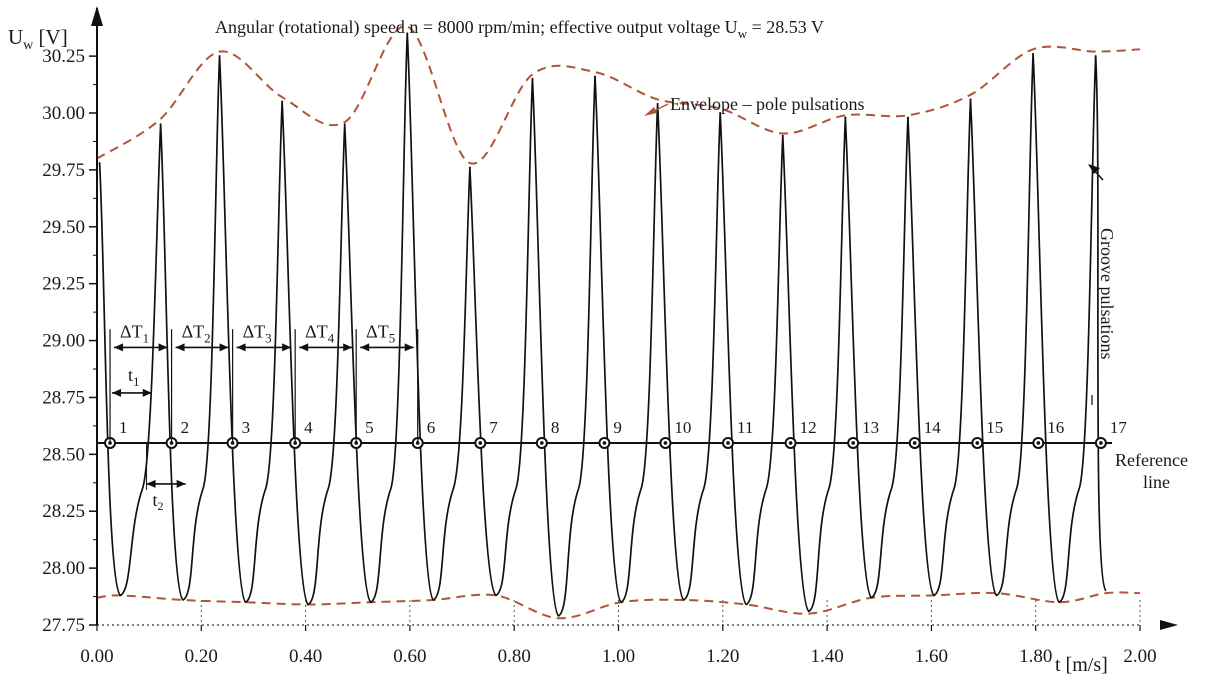 This screenshot has height=679, width=1206. Describe the element at coordinates (1081, 665) in the screenshot. I see `x-axis-label: t [m/s]` at that location.